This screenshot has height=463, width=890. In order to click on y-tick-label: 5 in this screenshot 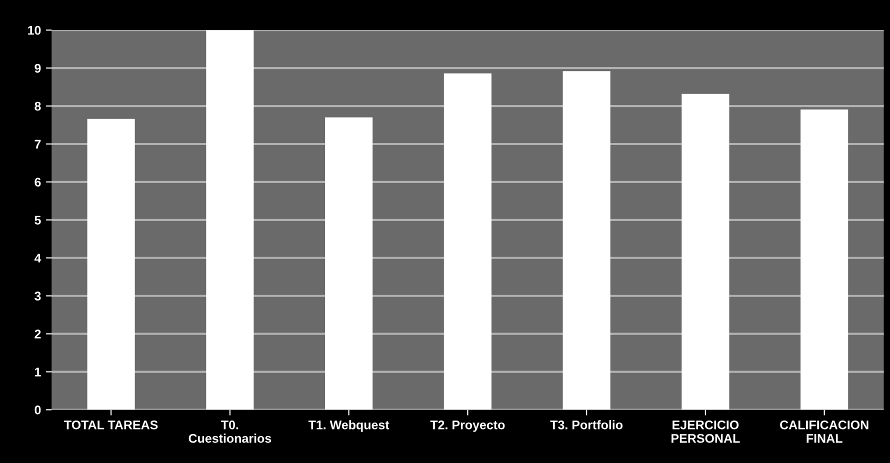, I will do `click(37, 220)`.